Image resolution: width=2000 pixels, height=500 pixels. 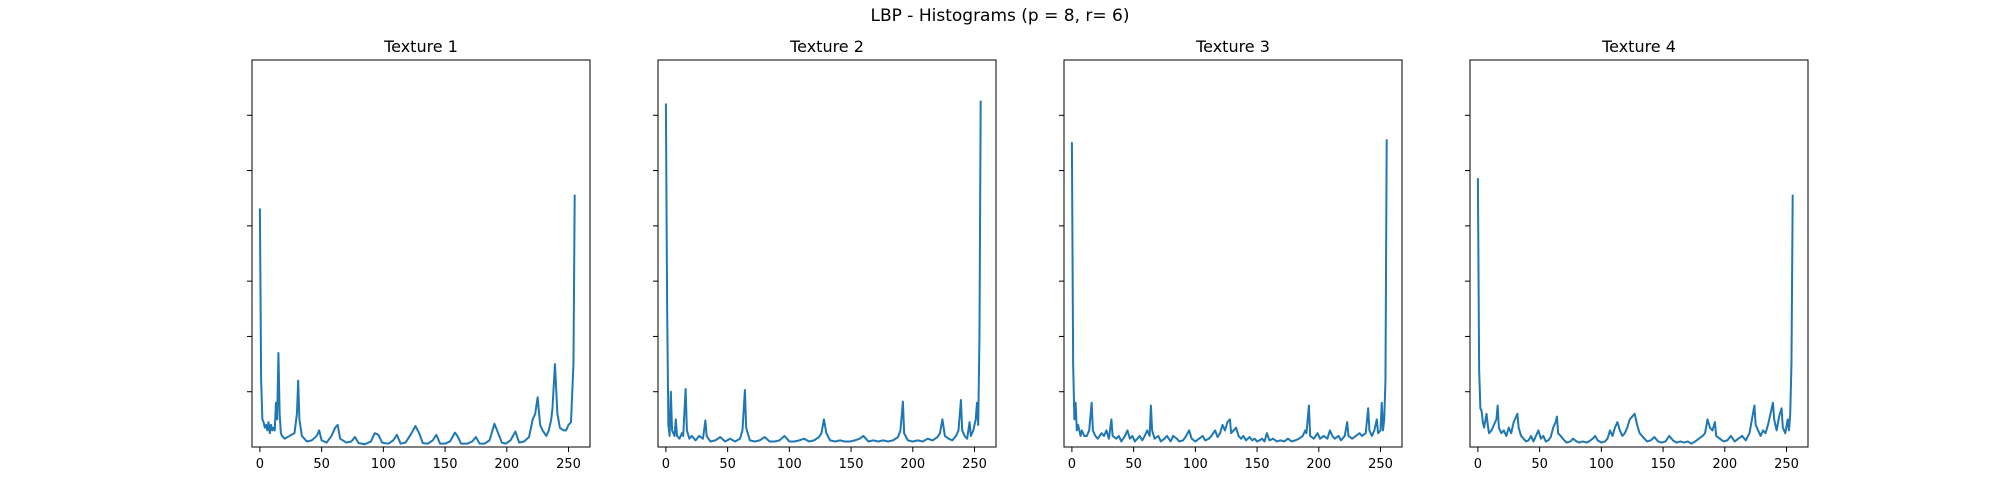 I want to click on subplot-texture-3: Texture 3 0 50 100 150 200 250, so click(x=1231, y=254).